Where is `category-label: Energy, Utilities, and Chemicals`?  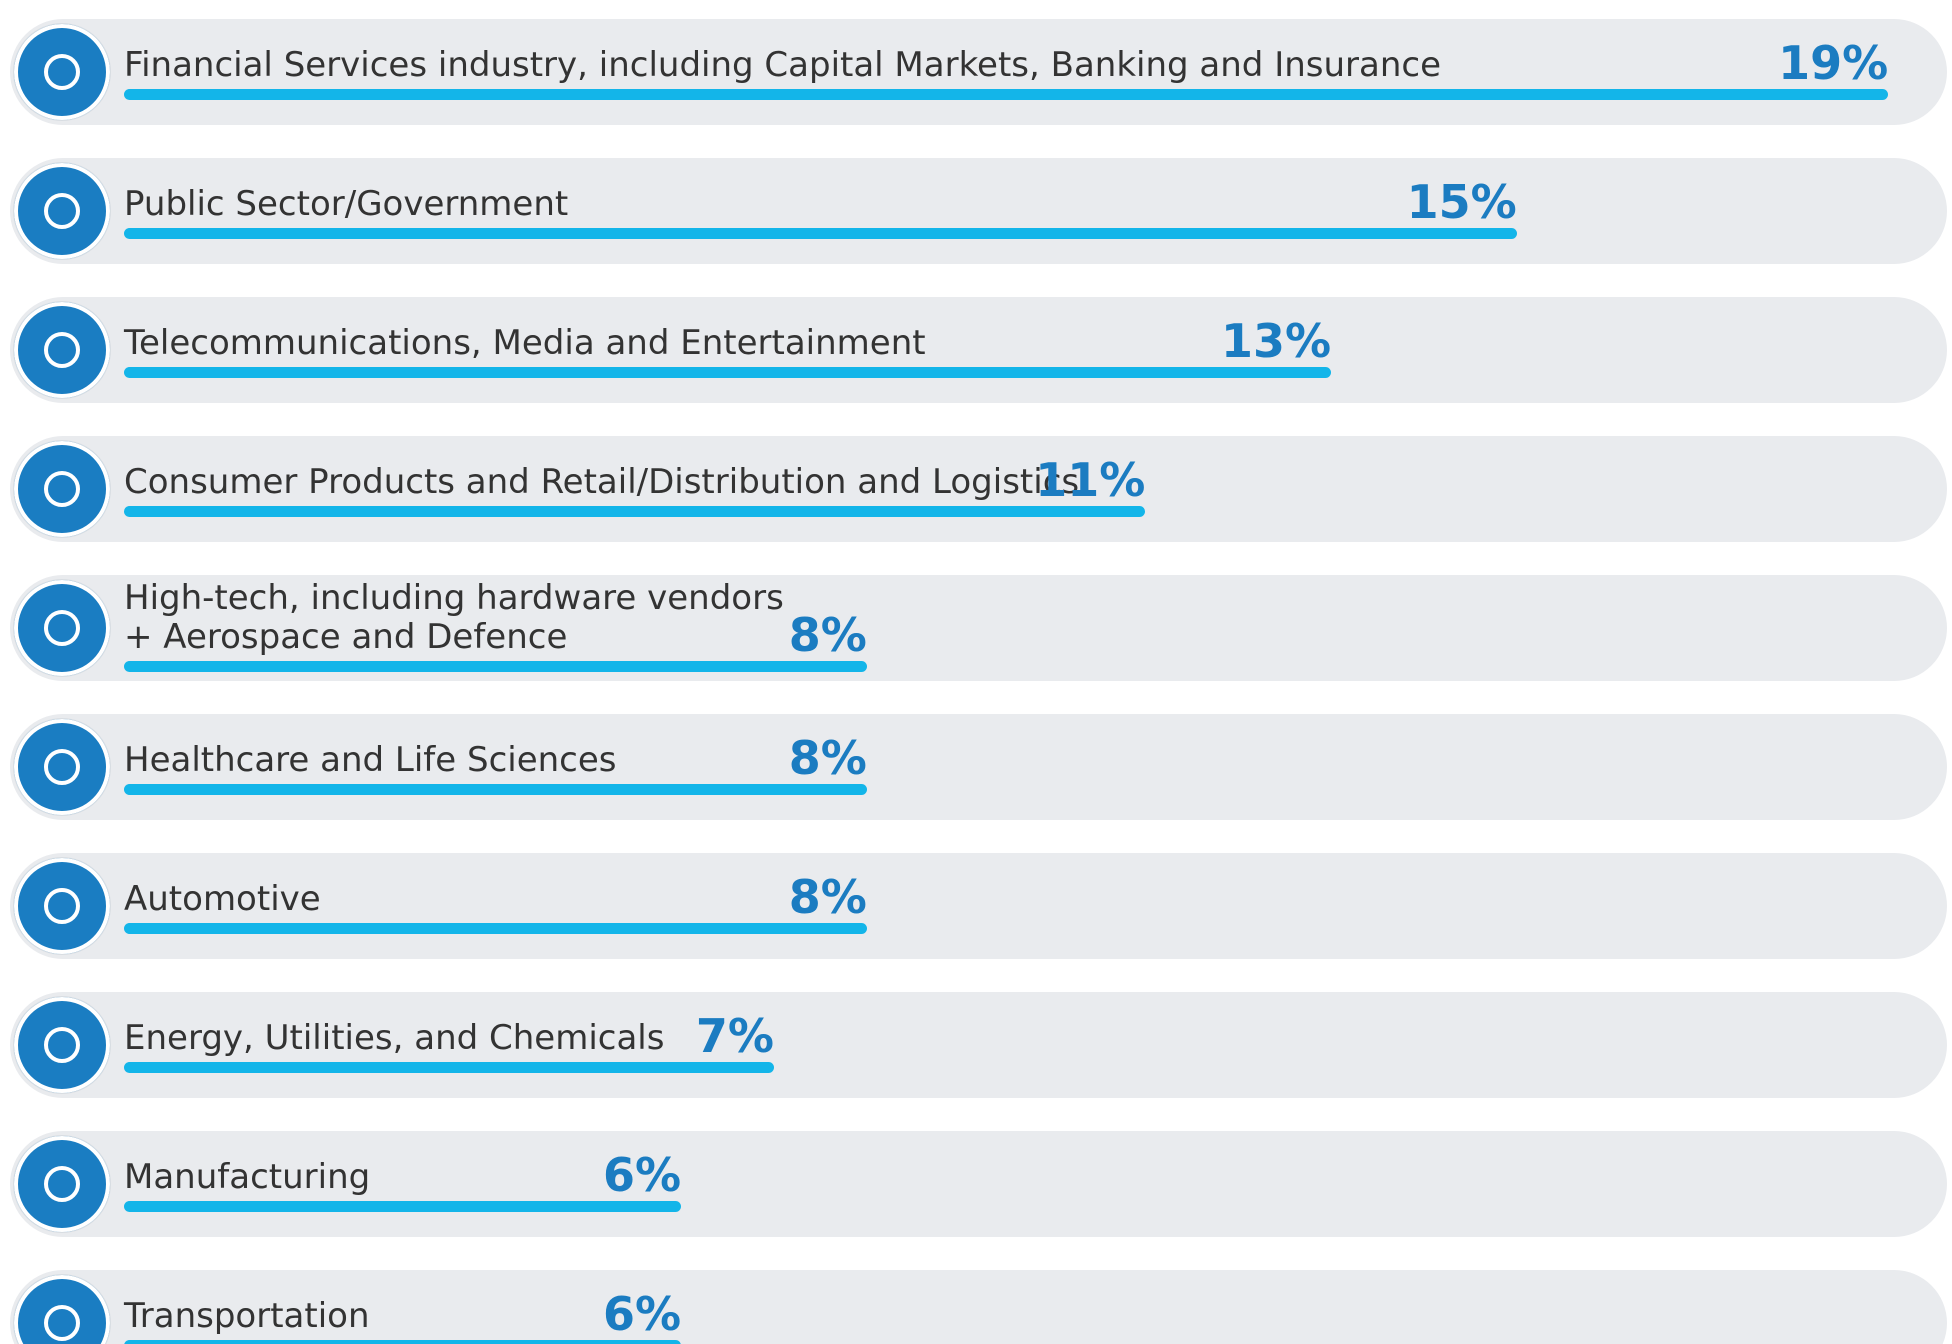 category-label: Energy, Utilities, and Chemicals is located at coordinates (394, 1038).